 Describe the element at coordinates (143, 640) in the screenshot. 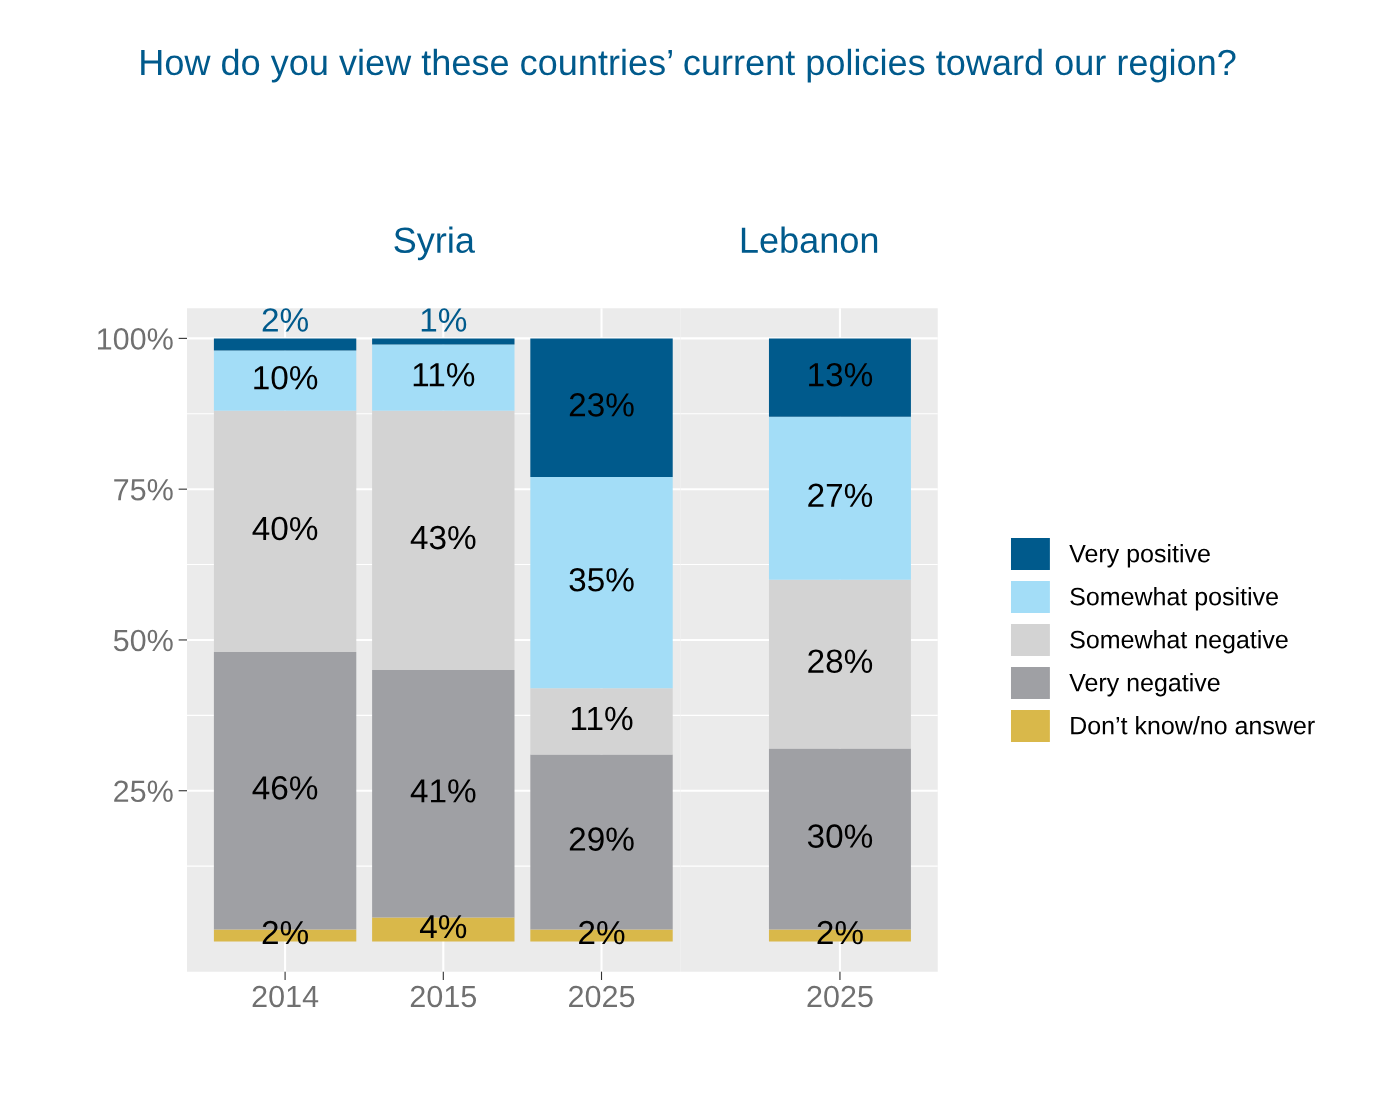

I see `y-tick-label: 50%` at that location.